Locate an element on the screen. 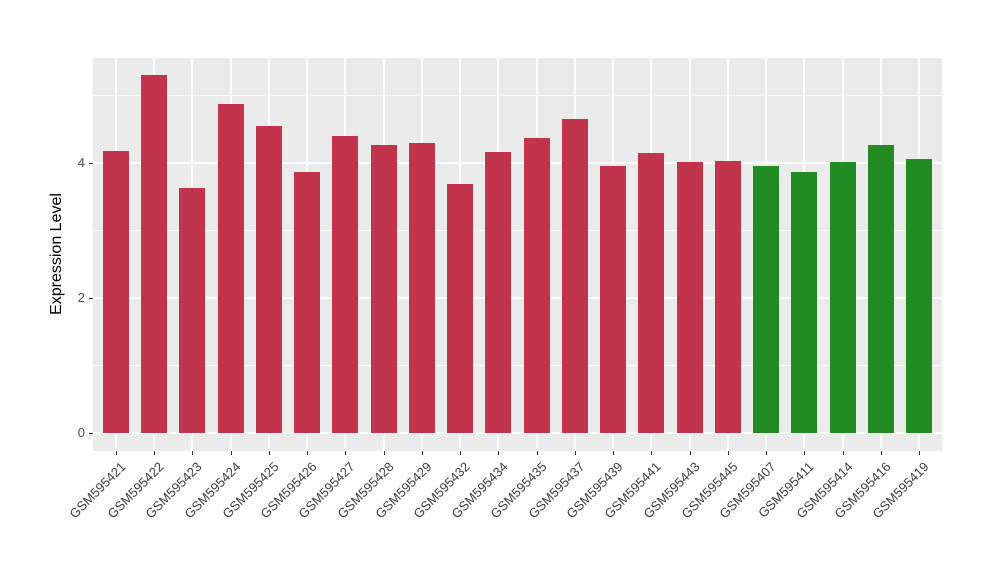  bar-GSM595434 is located at coordinates (498, 293).